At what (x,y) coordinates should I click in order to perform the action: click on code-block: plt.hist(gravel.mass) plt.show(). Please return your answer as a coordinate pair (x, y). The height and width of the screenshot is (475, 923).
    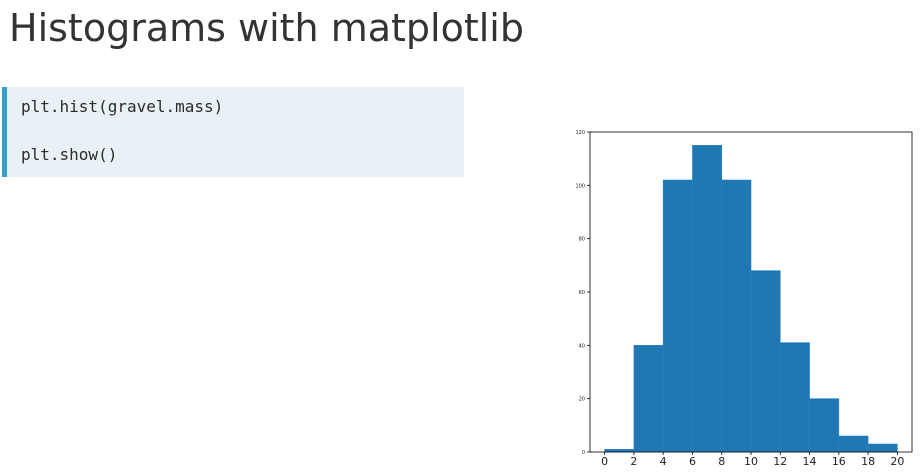
    Looking at the image, I should click on (233, 132).